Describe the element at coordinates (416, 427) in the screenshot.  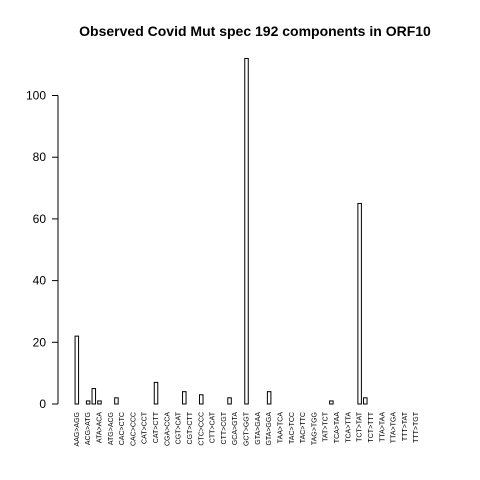
I see `x-tick-label: TTT>TGT` at that location.